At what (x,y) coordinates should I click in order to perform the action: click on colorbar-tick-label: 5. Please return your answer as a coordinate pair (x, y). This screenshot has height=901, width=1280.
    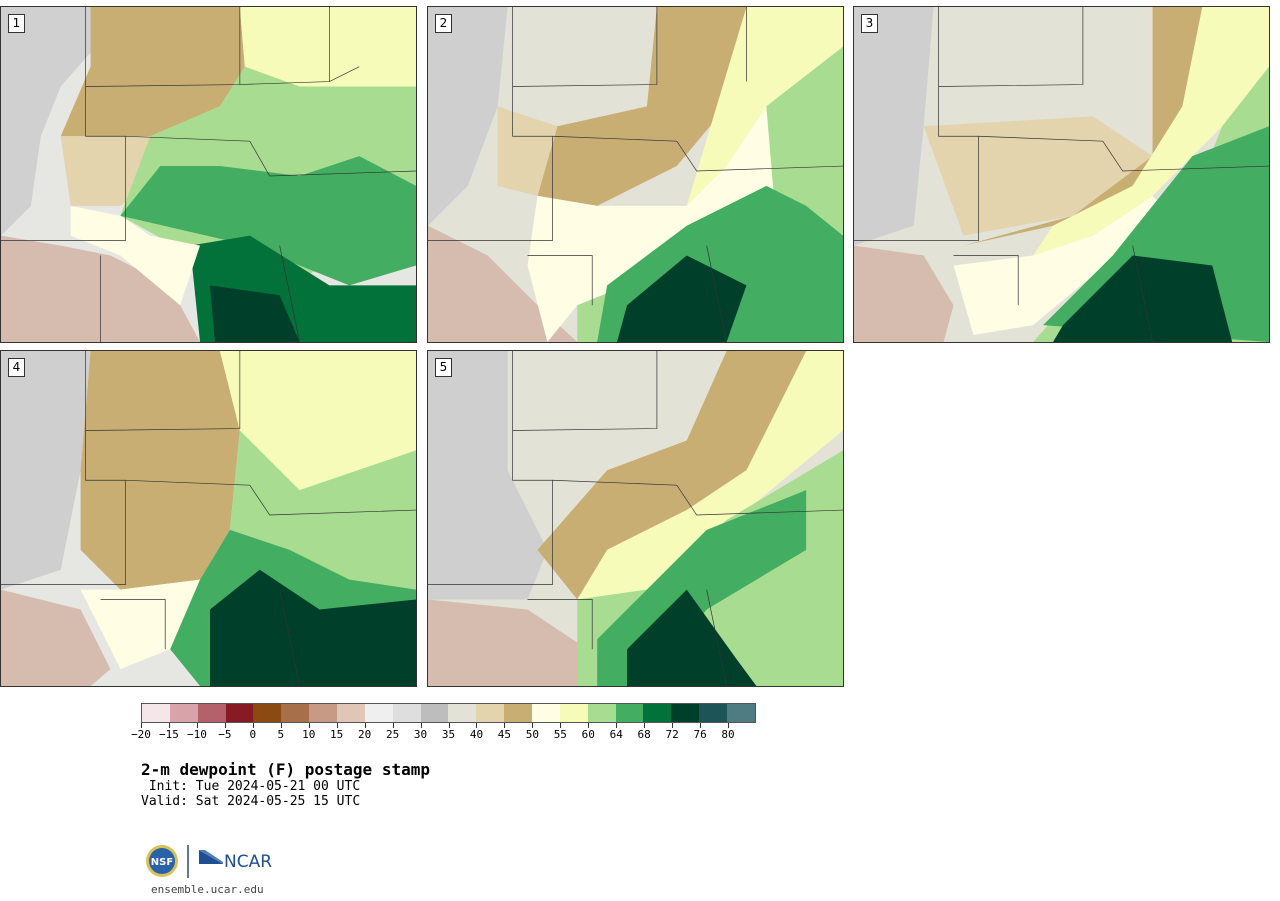
    Looking at the image, I should click on (281, 734).